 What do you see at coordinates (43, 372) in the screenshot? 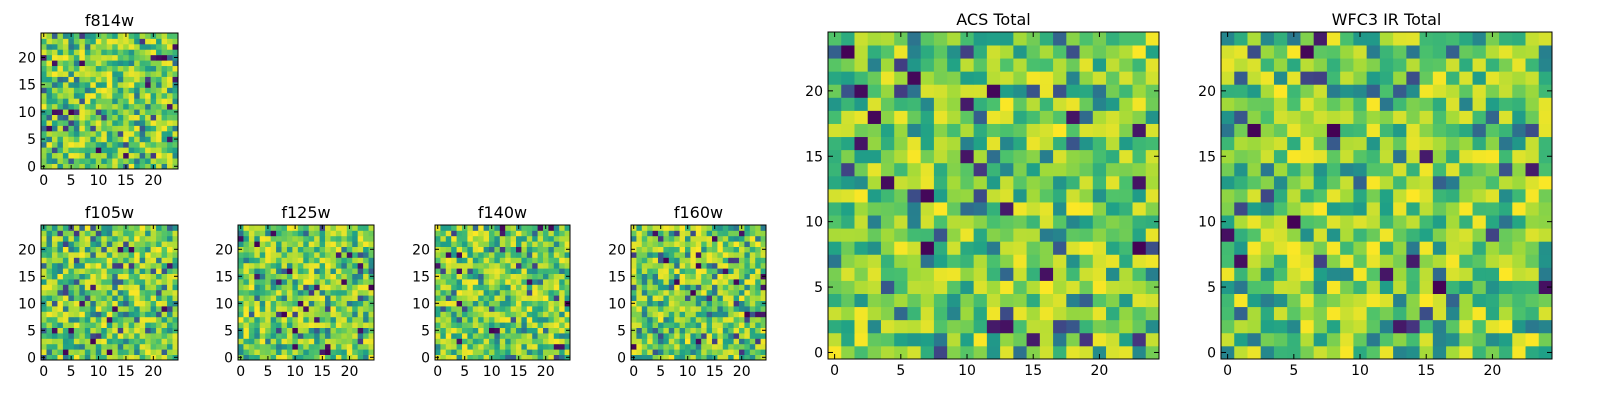
I see `x-tick-label: 0` at bounding box center [43, 372].